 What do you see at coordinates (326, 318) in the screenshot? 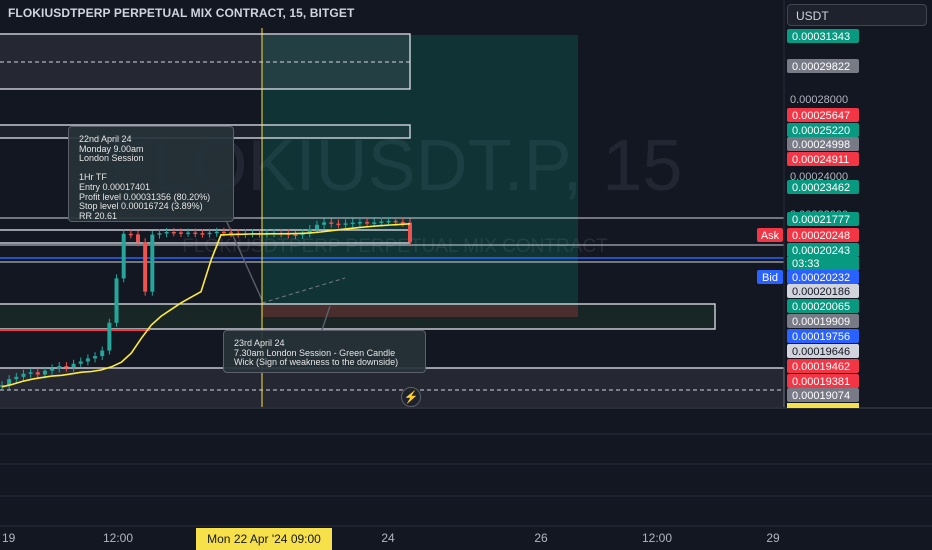
I see `wick-note-pointer` at bounding box center [326, 318].